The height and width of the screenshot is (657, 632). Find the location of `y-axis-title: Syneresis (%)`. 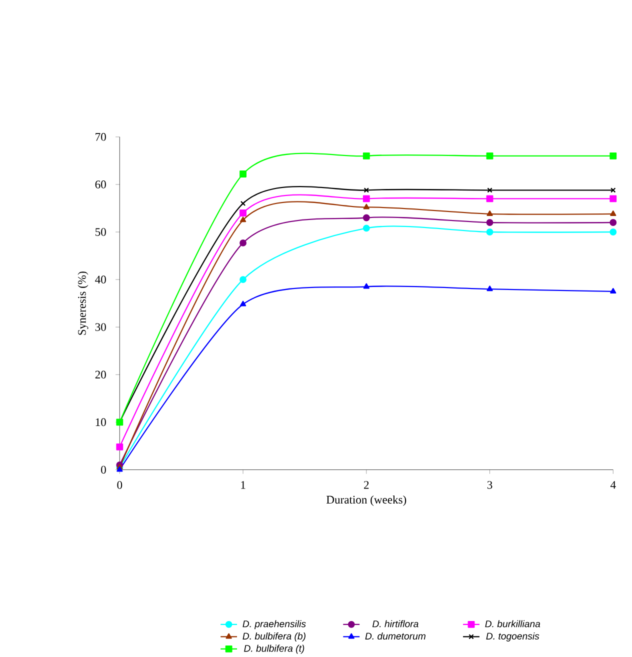

y-axis-title: Syneresis (%) is located at coordinates (83, 303).